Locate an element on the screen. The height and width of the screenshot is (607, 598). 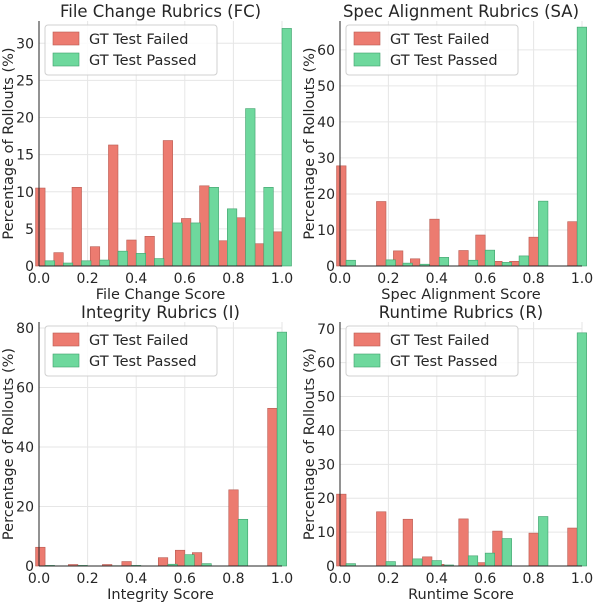
chart-title: Spec Alignment Rubrics (SA) is located at coordinates (461, 11).